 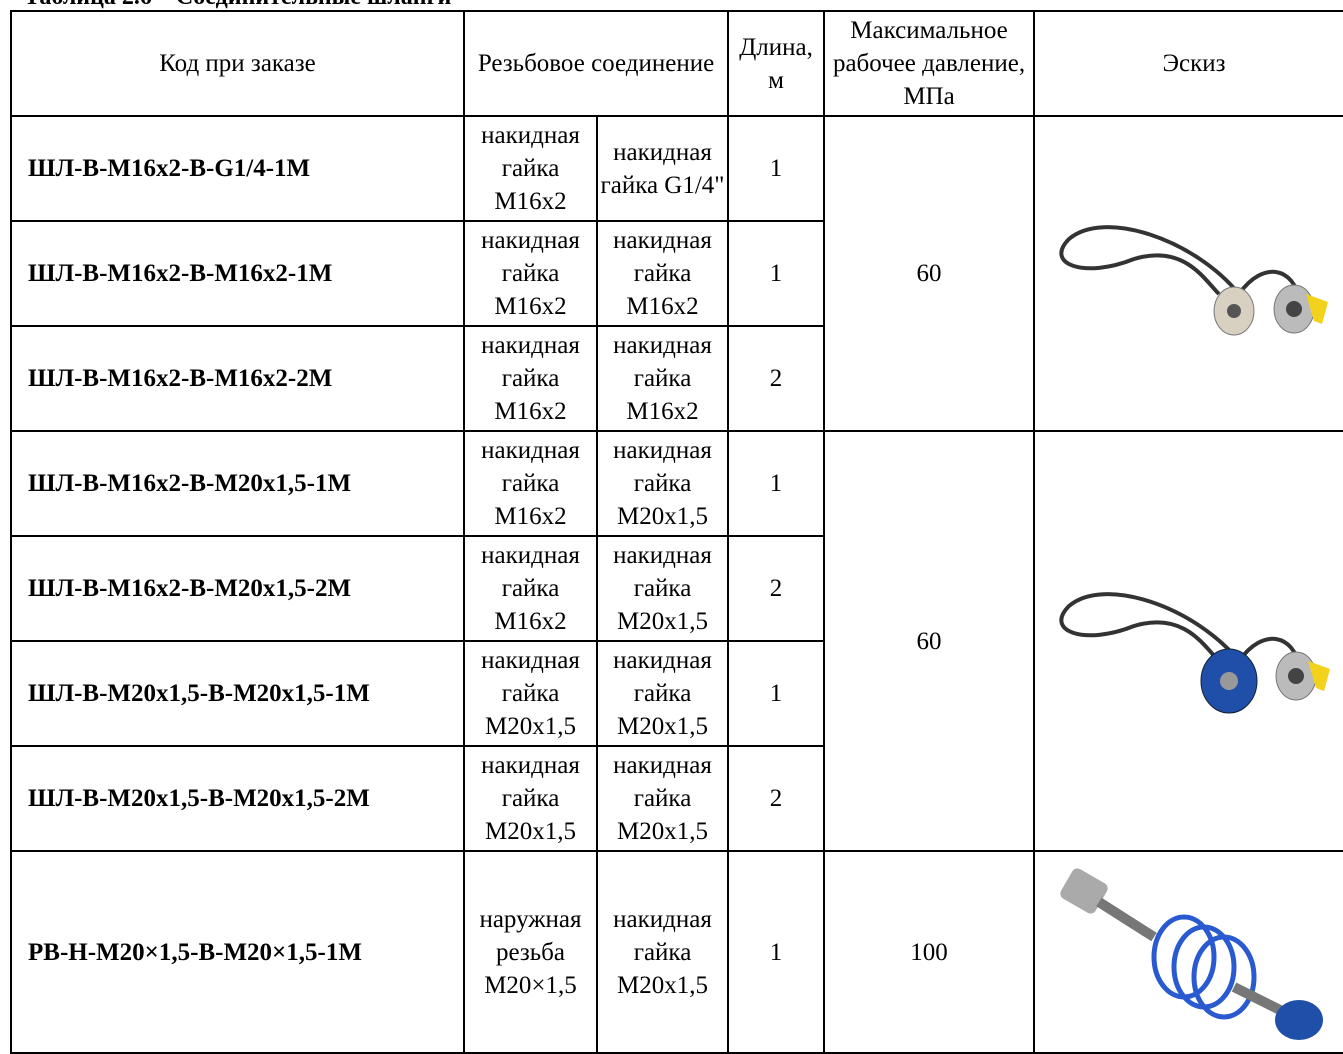 What do you see at coordinates (1188, 63) in the screenshot?
I see `header-cell: Эскиз` at bounding box center [1188, 63].